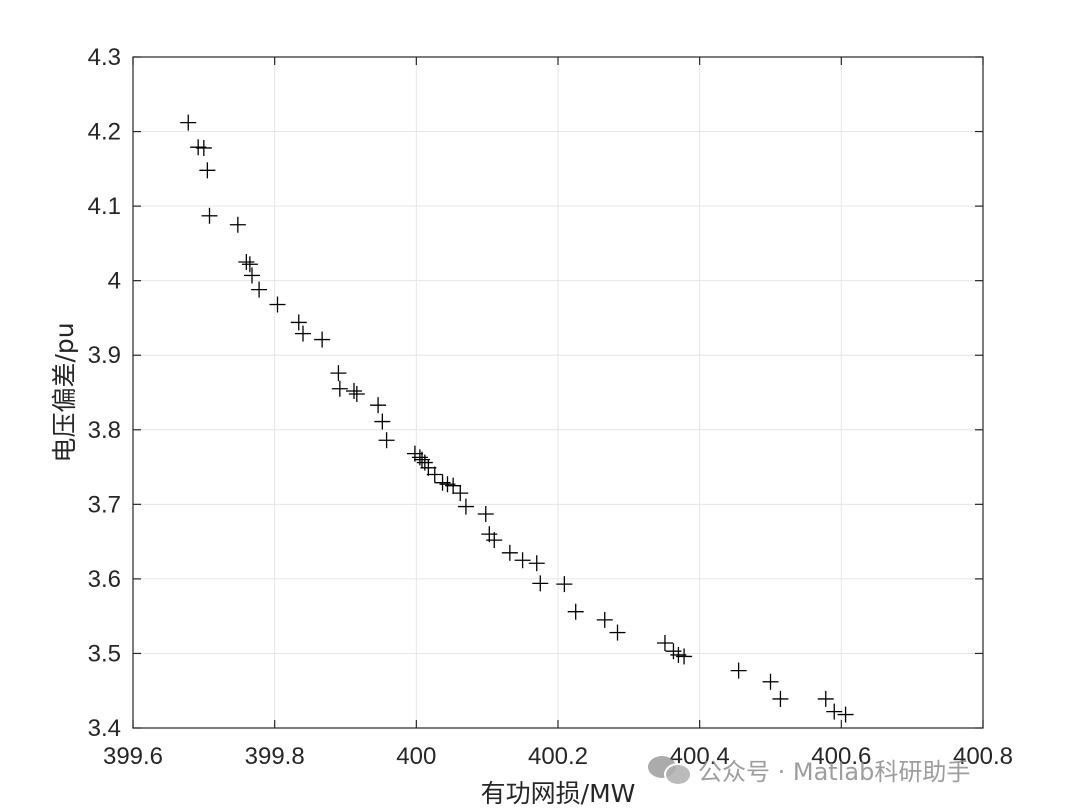 This screenshot has height=811, width=1080. What do you see at coordinates (104, 728) in the screenshot?
I see `y-tick-label: 3.4` at bounding box center [104, 728].